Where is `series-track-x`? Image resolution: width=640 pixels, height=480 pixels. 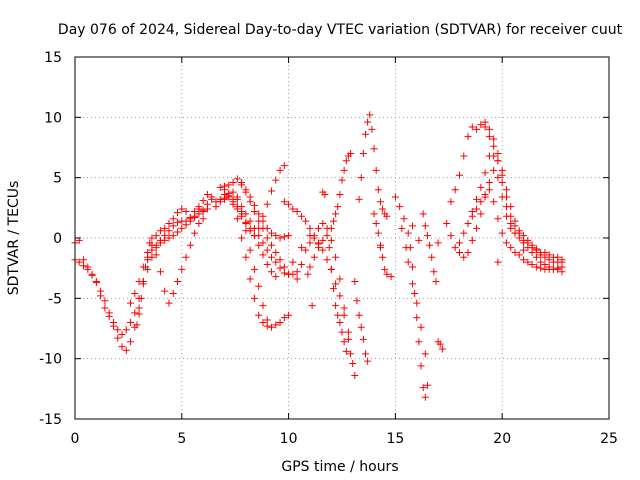 series-track-x is located at coordinates (510, 209).